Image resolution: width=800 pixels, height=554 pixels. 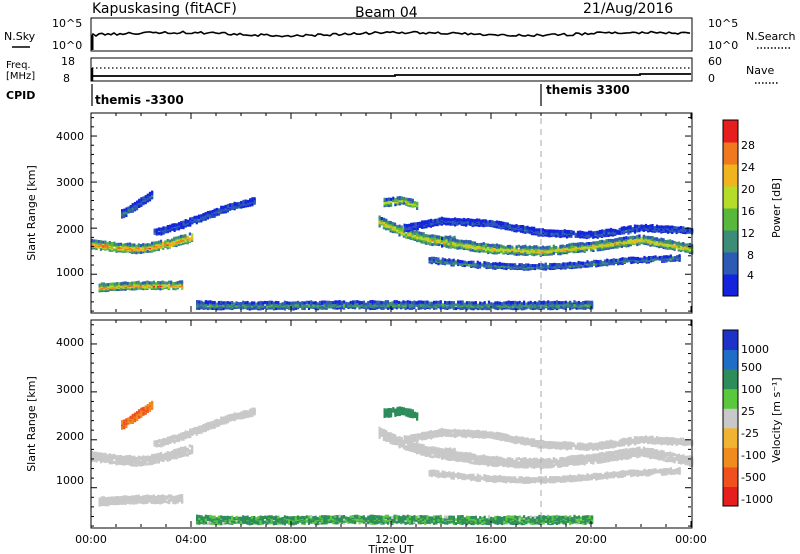 I want to click on nave-label: Nave, so click(x=760, y=70).